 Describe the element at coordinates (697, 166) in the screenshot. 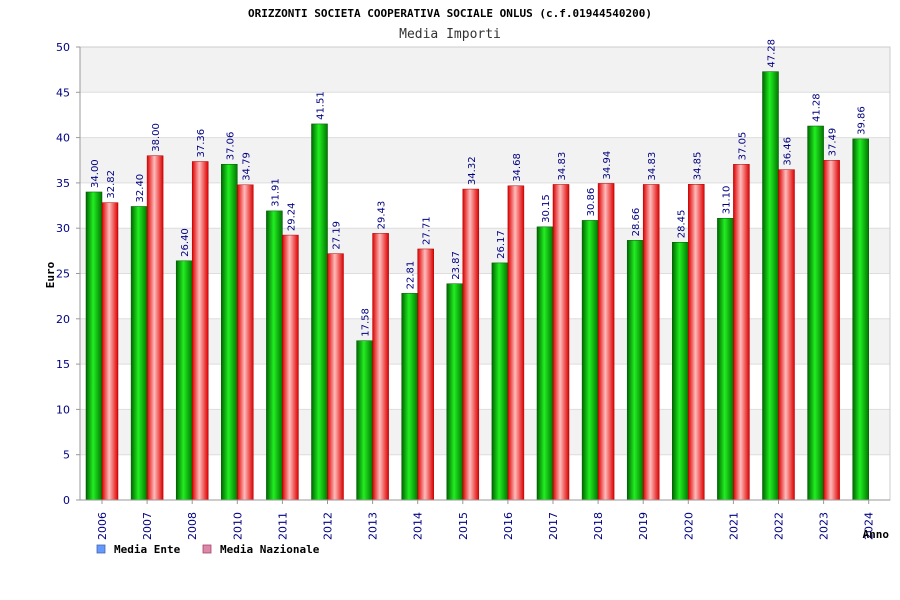

I see `data-label-media-nazionale-2020: 34.85` at that location.